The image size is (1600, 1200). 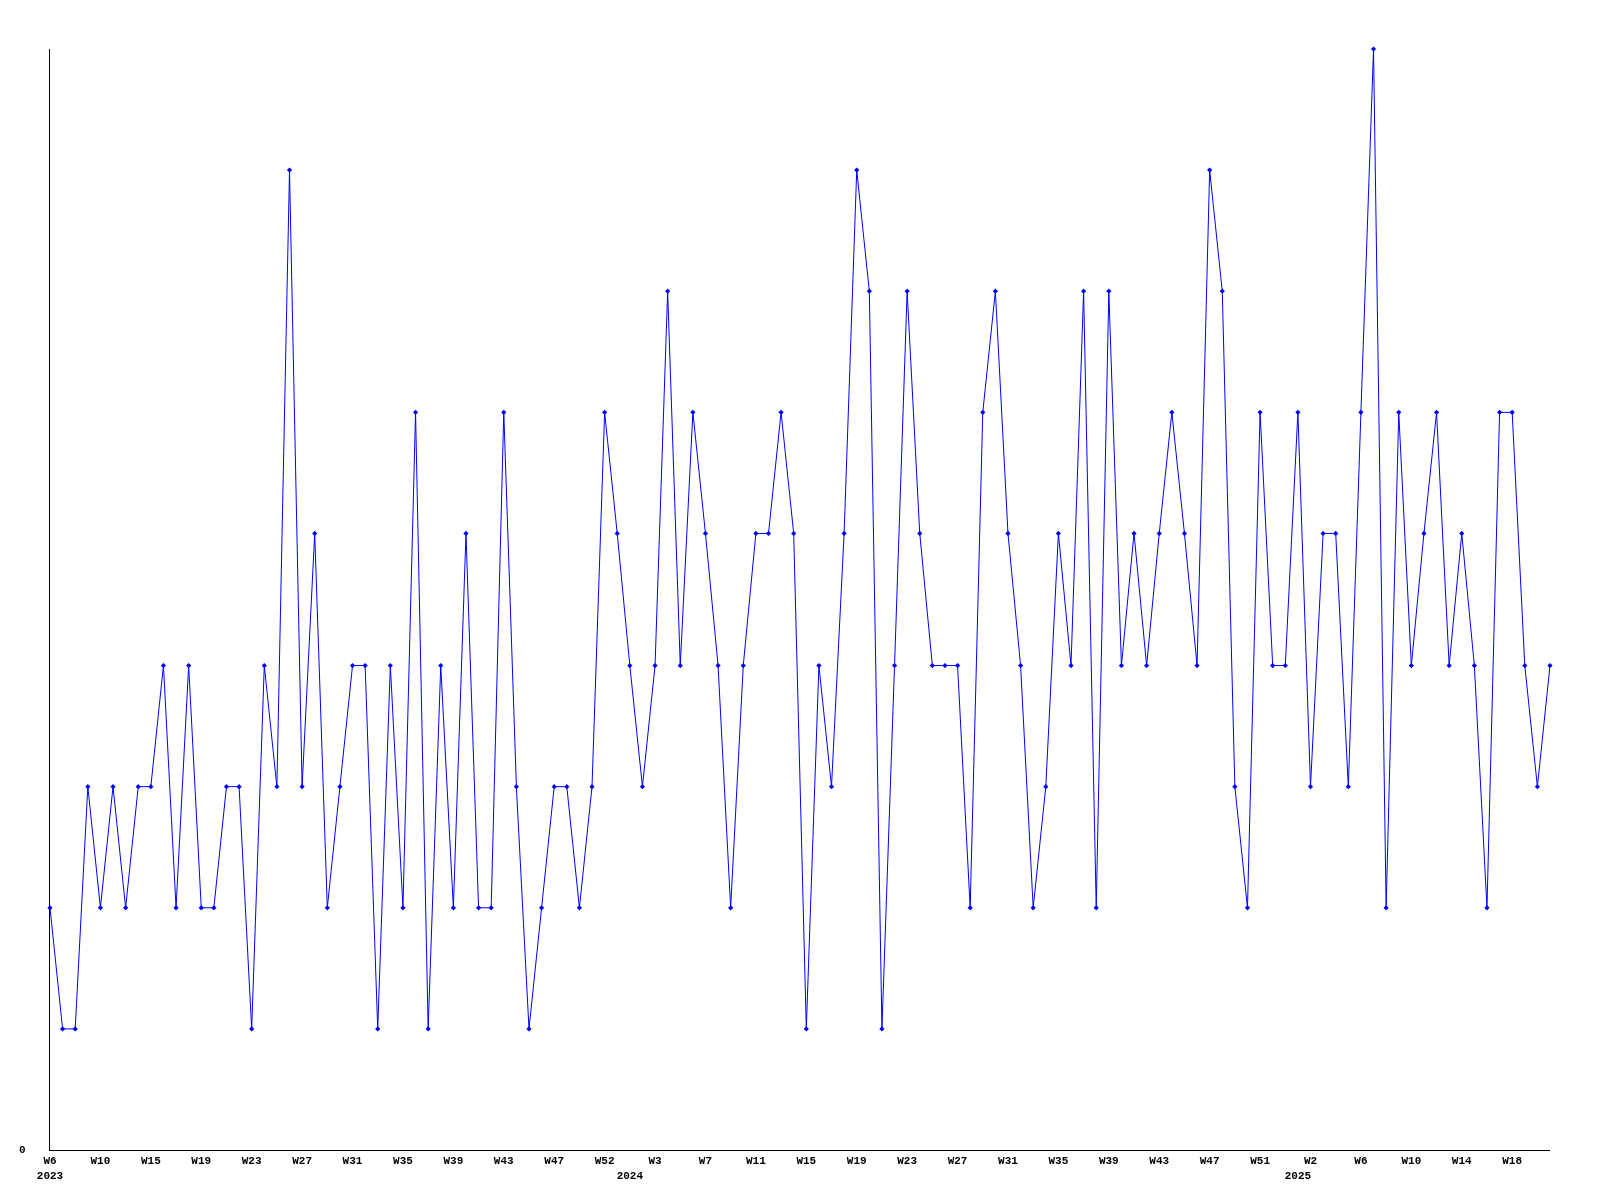 What do you see at coordinates (604, 1161) in the screenshot?
I see `x-tick-label: W52` at bounding box center [604, 1161].